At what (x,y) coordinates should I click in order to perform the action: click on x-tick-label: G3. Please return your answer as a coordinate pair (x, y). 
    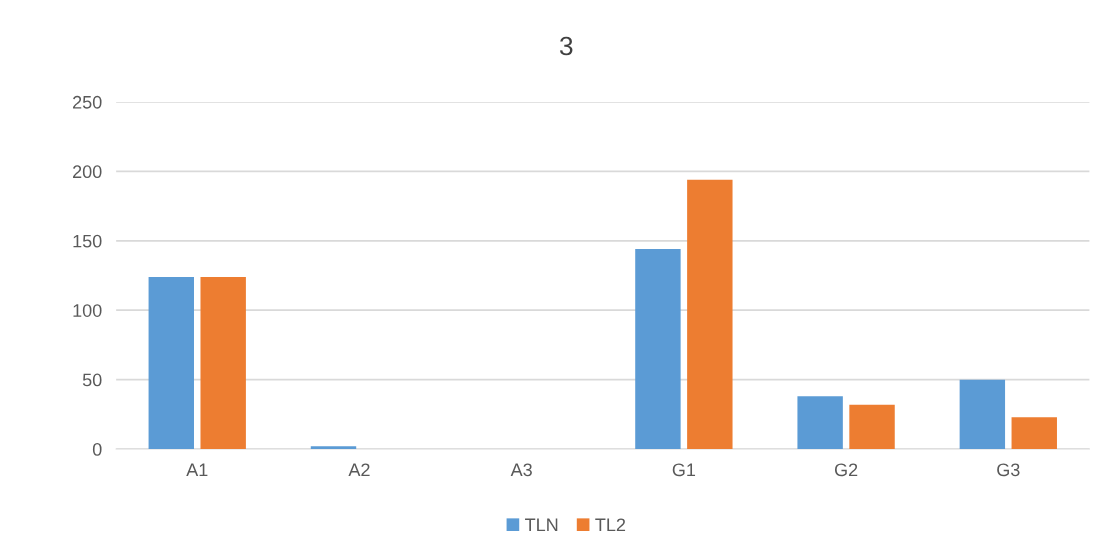
    Looking at the image, I should click on (1008, 470).